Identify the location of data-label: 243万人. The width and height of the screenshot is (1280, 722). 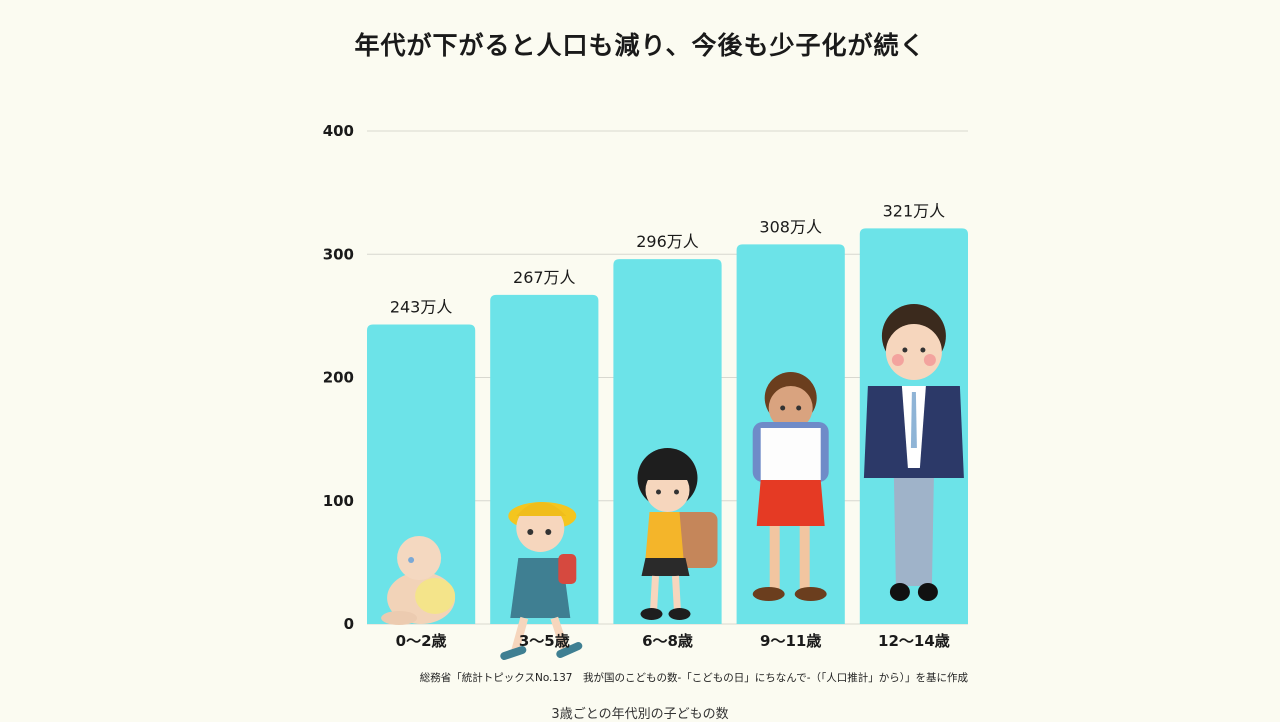
(421, 307).